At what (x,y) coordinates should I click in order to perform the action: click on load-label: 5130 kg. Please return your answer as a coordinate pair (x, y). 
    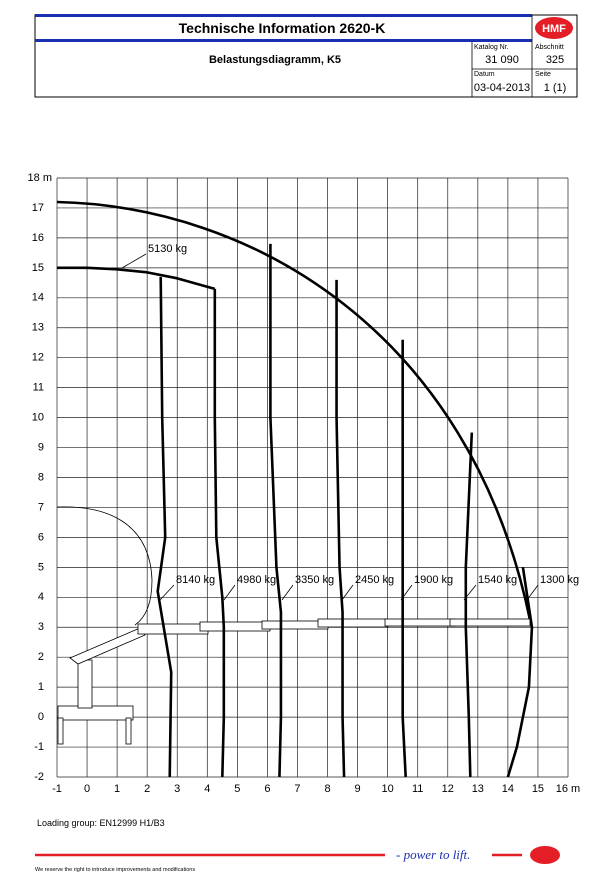
    Looking at the image, I should click on (167, 249).